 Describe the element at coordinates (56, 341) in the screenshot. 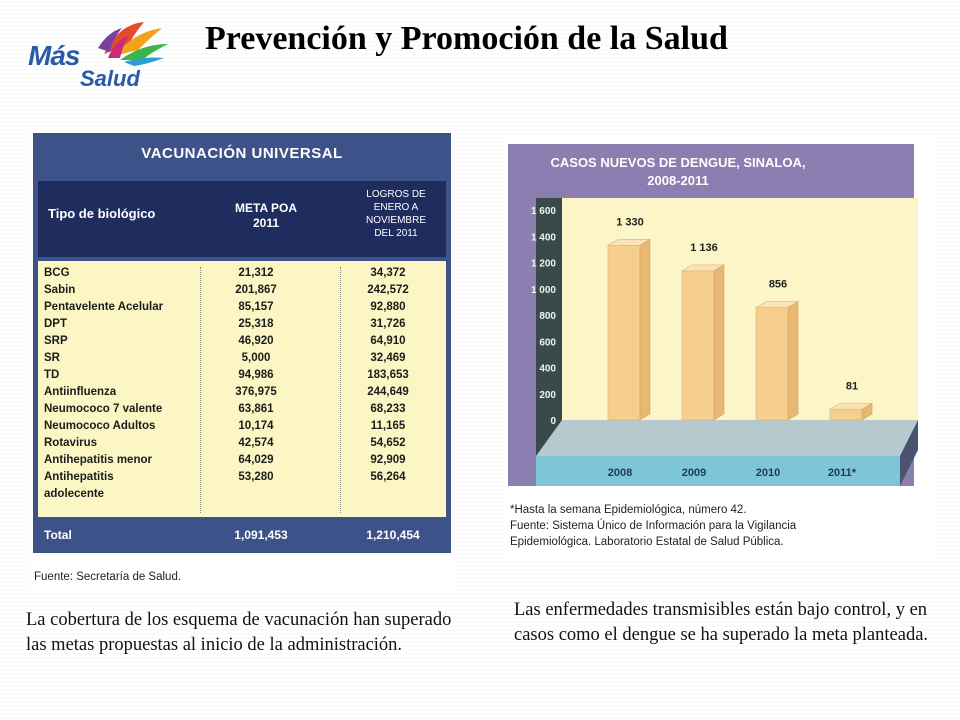

I see `row-name: SRP` at that location.